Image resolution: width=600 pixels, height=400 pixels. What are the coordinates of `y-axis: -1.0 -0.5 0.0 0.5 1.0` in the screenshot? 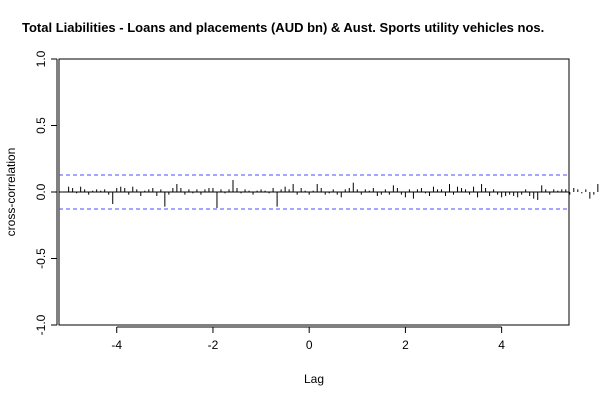 It's located at (46, 192).